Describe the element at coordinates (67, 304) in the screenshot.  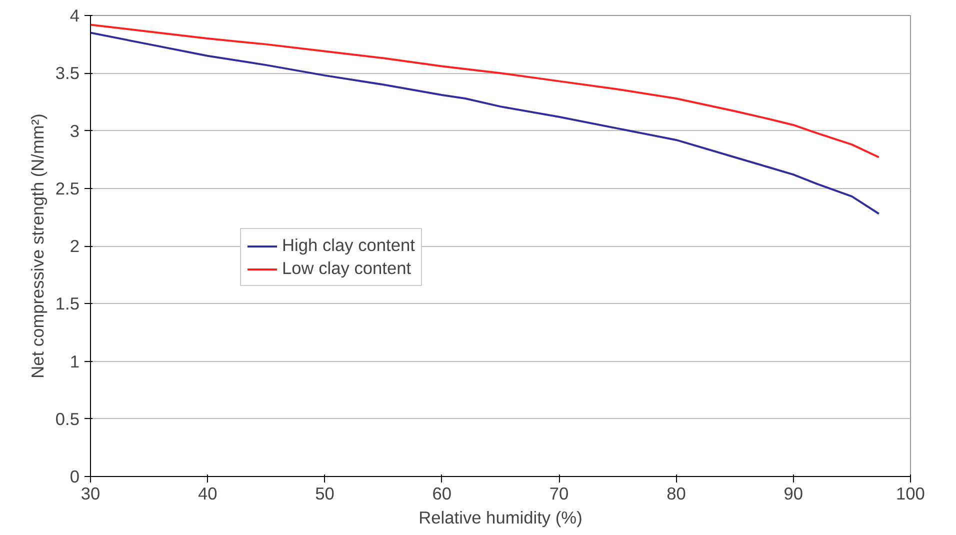
I see `y-tick-label: 1.5` at that location.